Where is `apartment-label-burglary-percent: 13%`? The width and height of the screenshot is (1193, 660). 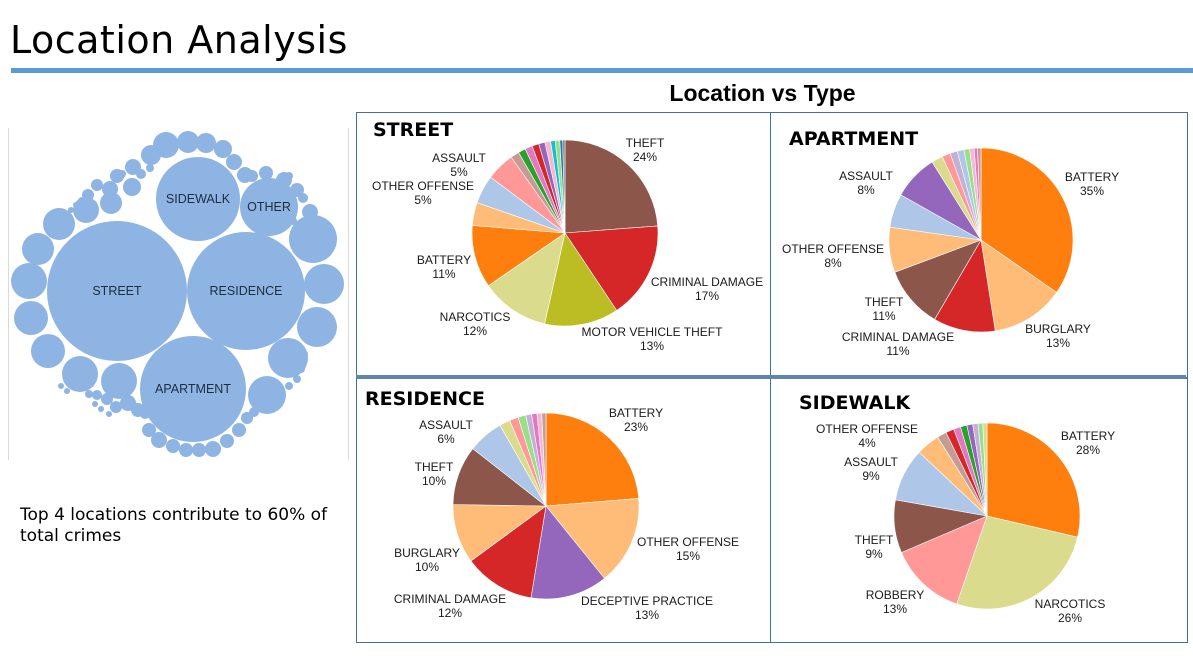
apartment-label-burglary-percent: 13% is located at coordinates (1058, 343).